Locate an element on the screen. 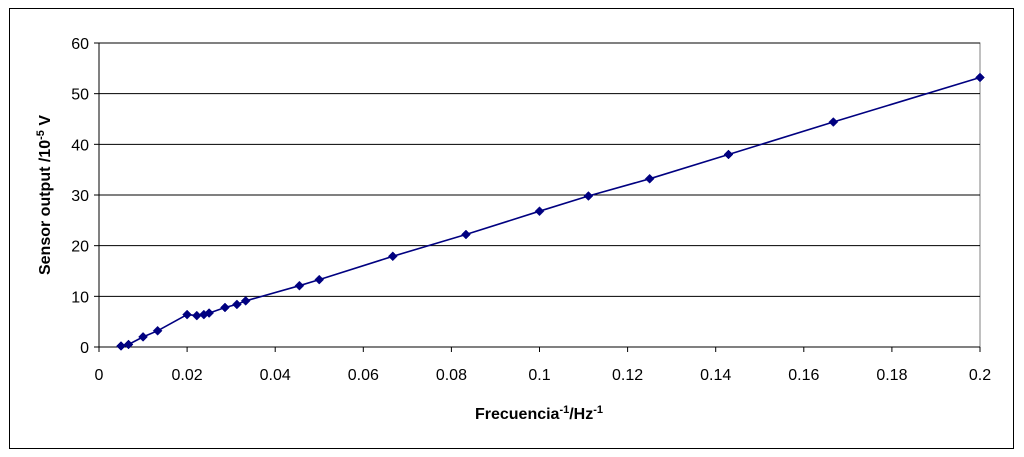  y-tick-label: 20 is located at coordinates (80, 247).